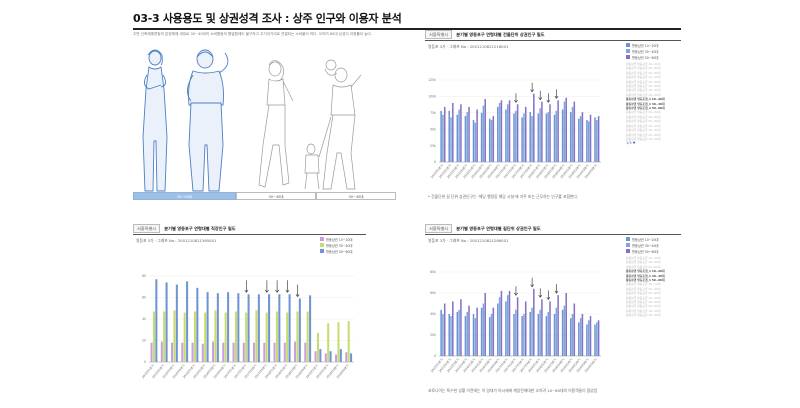 Image resolution: width=800 pixels, height=408 pixels. I want to click on y-tick-label: 20k, so click(433, 335).